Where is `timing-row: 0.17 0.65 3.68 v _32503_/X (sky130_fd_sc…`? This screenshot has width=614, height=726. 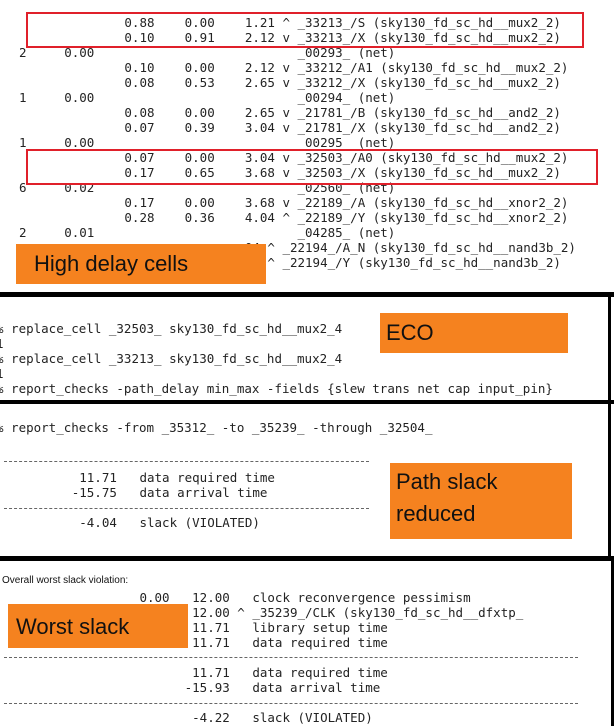
timing-row: 0.17 0.65 3.68 v _32503_/X (sky130_fd_sc… is located at coordinates (282, 172).